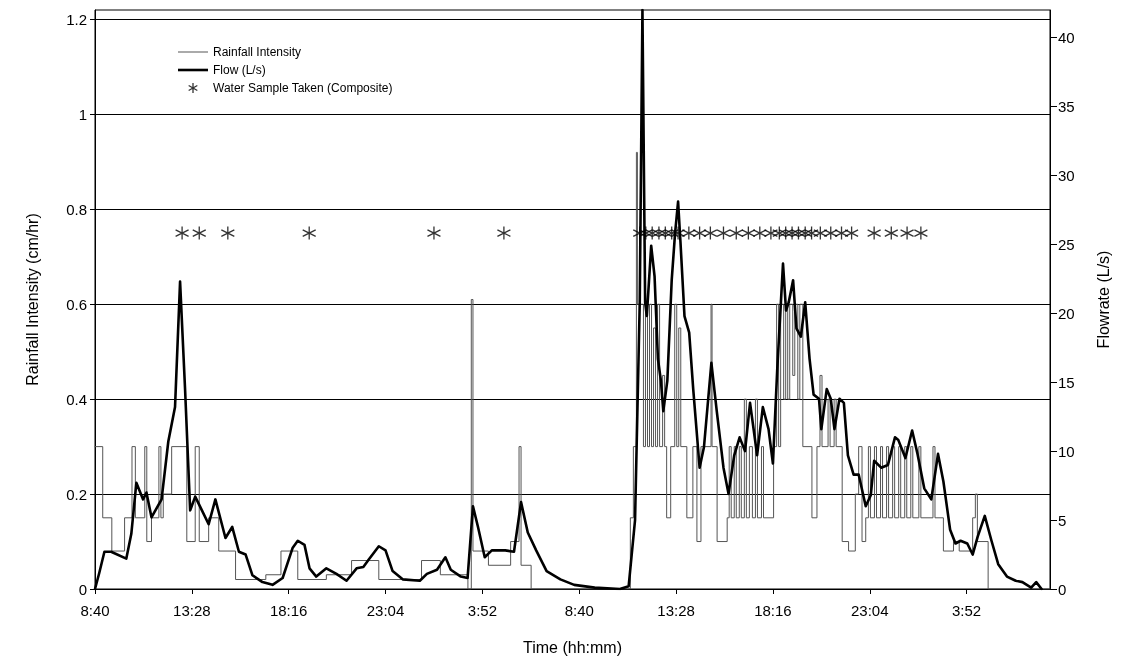 This screenshot has height=669, width=1125. Describe the element at coordinates (76, 399) in the screenshot. I see `y-tick-label: 0.4` at that location.